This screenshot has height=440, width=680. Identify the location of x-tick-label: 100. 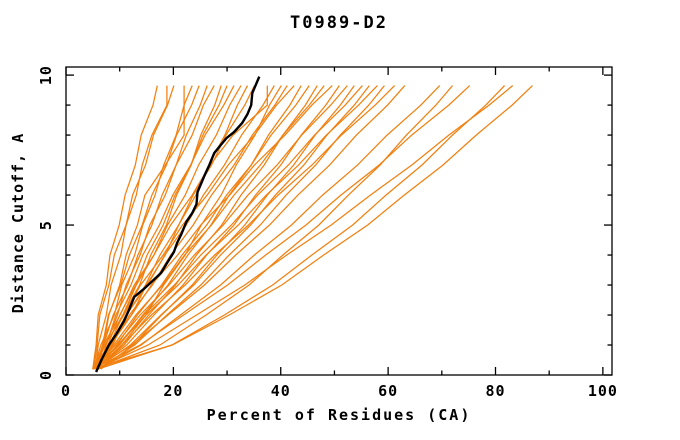
(603, 391).